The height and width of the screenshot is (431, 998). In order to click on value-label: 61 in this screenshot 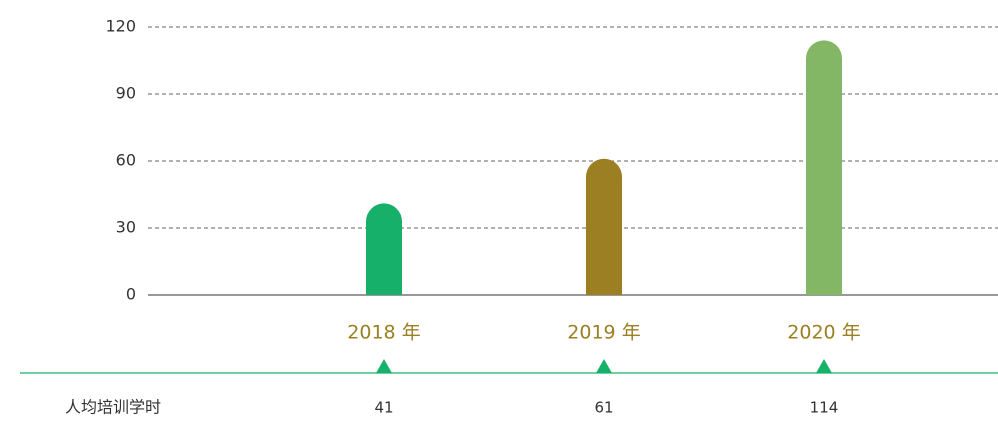, I will do `click(603, 408)`.